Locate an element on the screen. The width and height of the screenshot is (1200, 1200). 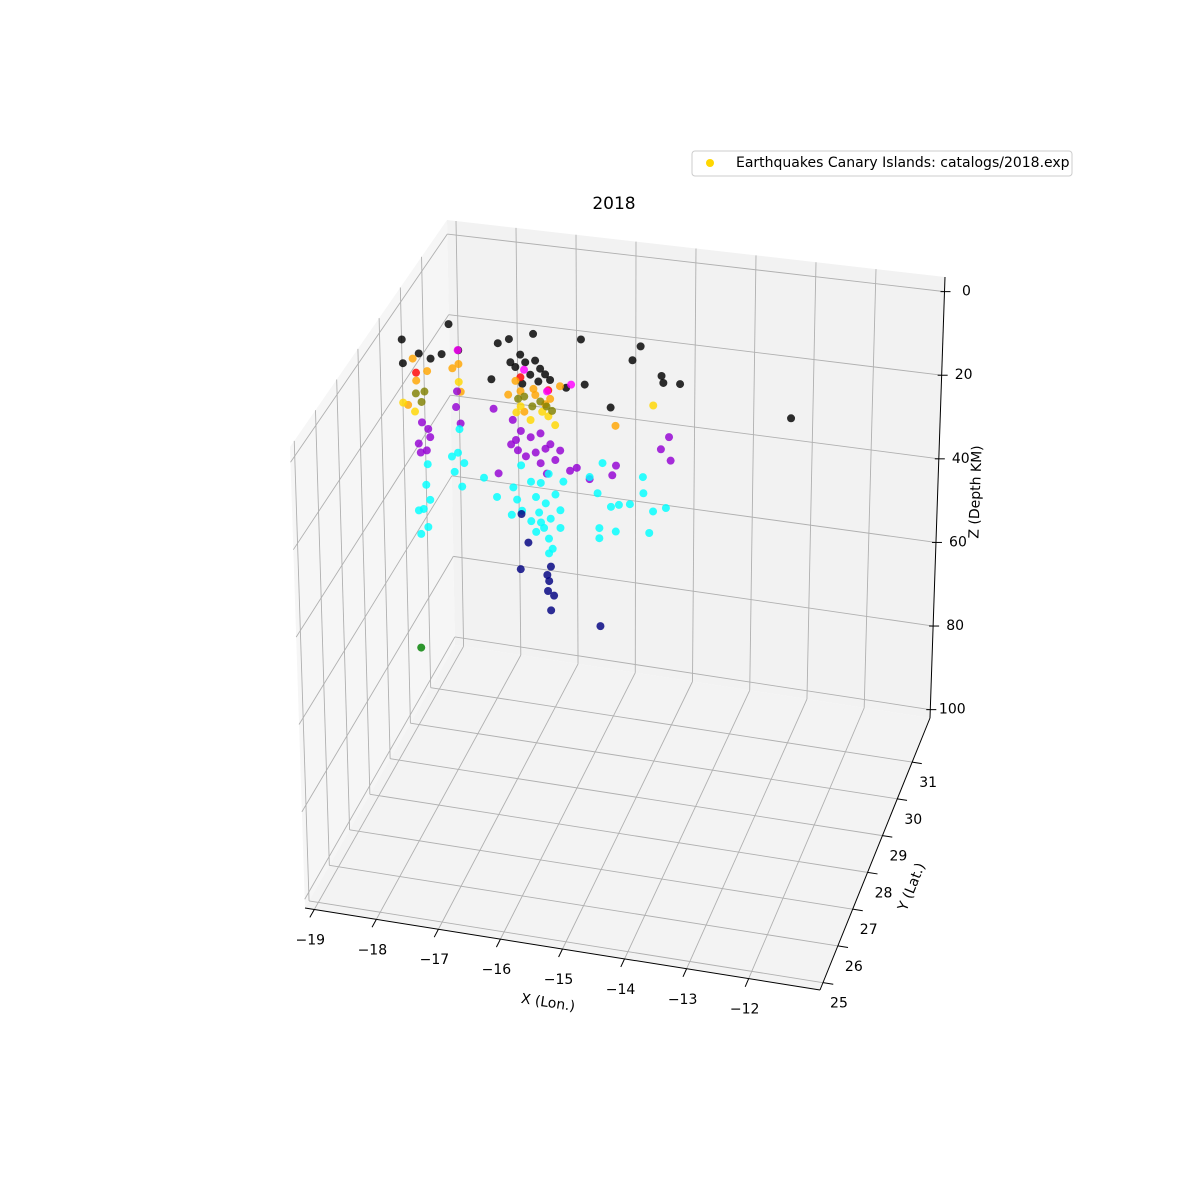
x-tick-label: −15 is located at coordinates (559, 980).